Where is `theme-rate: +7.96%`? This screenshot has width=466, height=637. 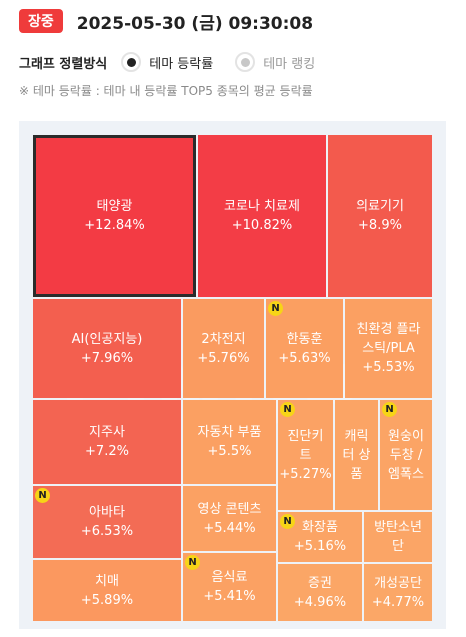
theme-rate: +7.96% is located at coordinates (107, 358).